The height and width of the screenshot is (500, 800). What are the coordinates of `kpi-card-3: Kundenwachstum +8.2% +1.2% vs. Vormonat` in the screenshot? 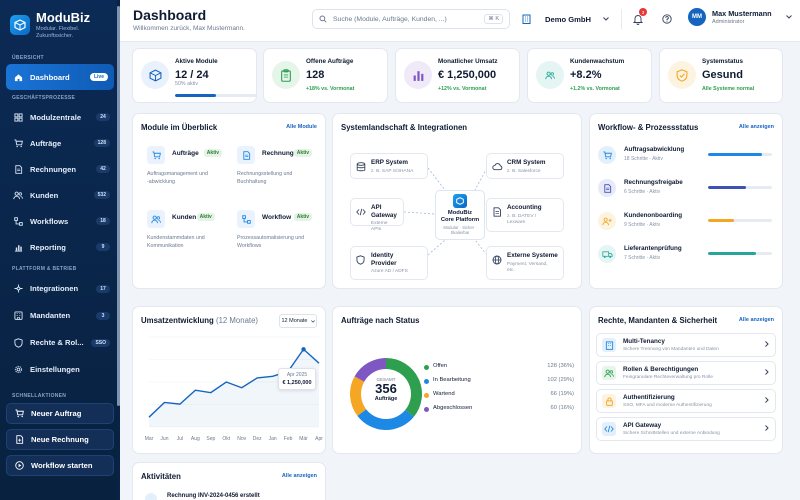 It's located at (589, 75).